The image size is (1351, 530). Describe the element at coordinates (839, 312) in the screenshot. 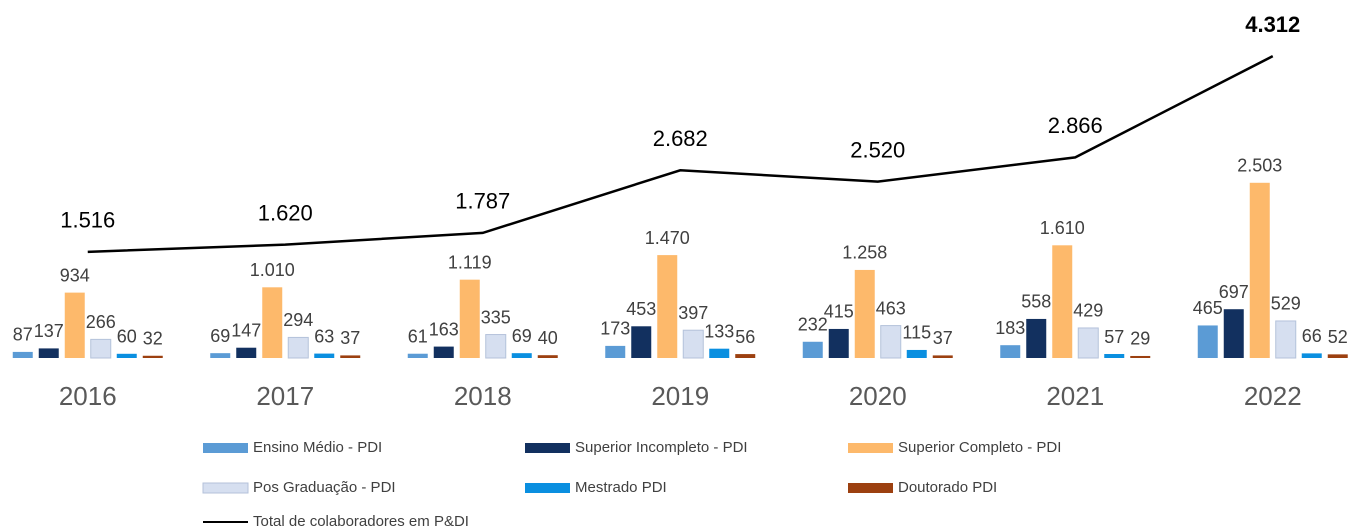

I see `data-label: 415` at that location.